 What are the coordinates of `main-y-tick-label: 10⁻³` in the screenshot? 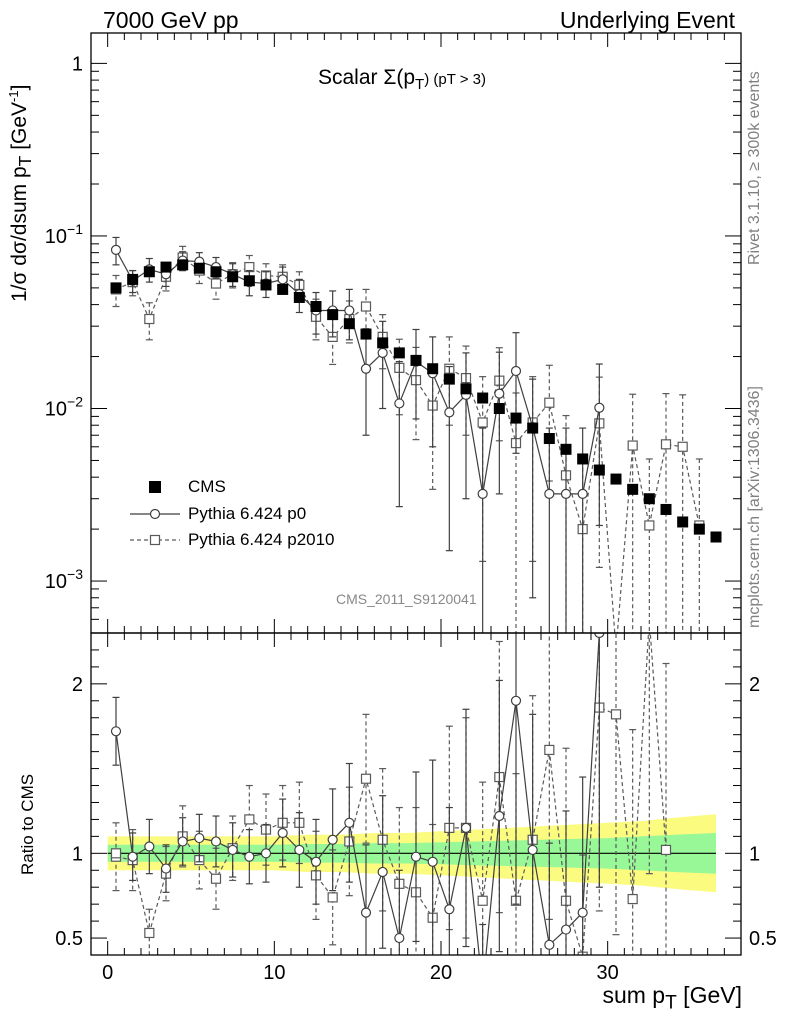 It's located at (64, 579).